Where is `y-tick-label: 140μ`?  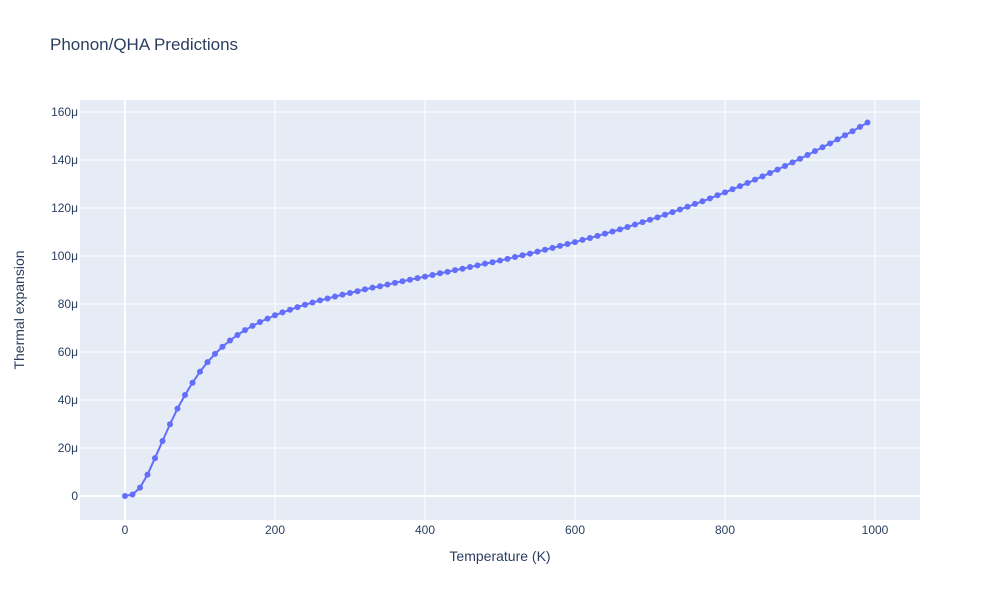
y-tick-label: 140μ is located at coordinates (64, 160).